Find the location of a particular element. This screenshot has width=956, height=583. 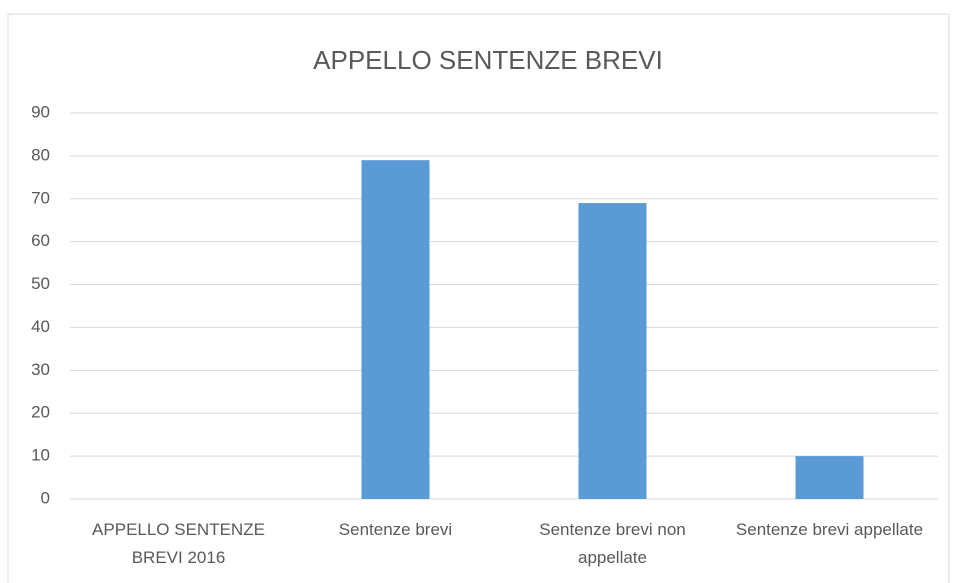

chart-title: APPELLO SENTENZE BREVI is located at coordinates (488, 60).